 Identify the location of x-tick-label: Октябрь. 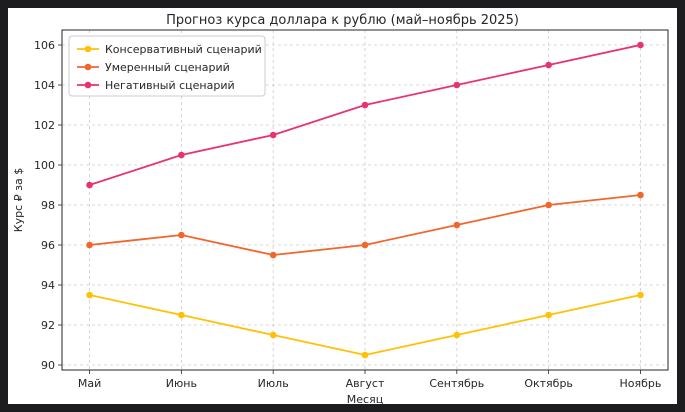
(548, 383).